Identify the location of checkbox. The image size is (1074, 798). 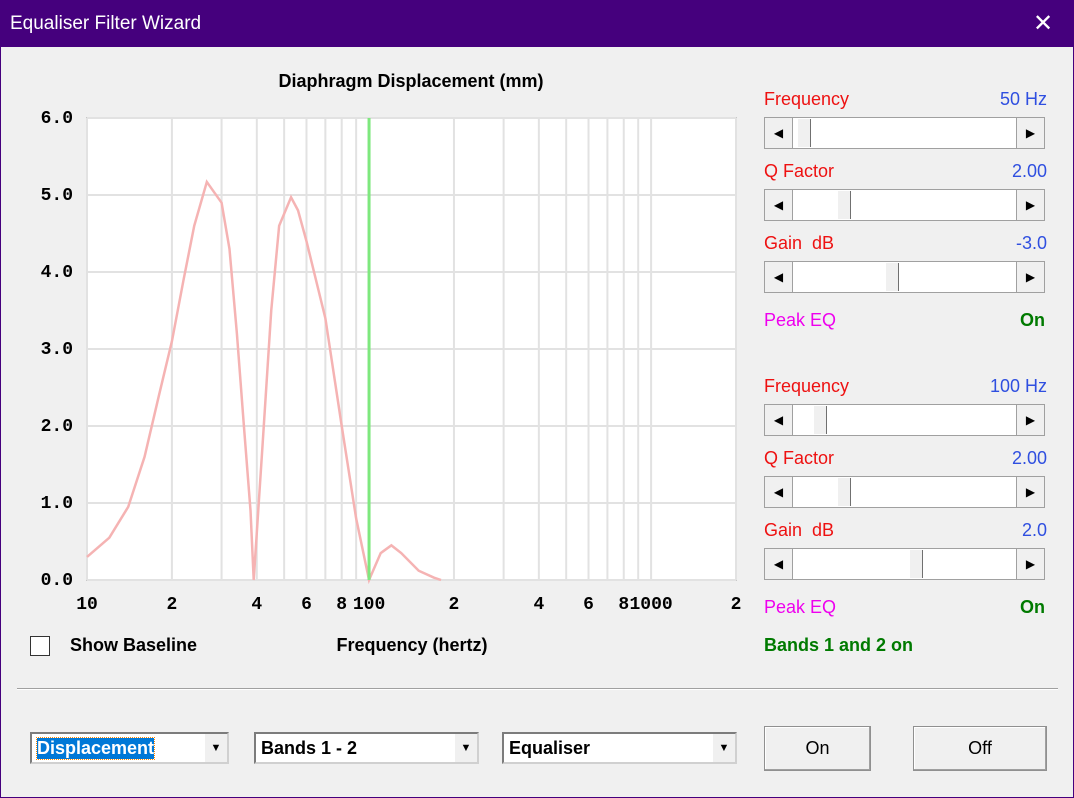
(40, 646).